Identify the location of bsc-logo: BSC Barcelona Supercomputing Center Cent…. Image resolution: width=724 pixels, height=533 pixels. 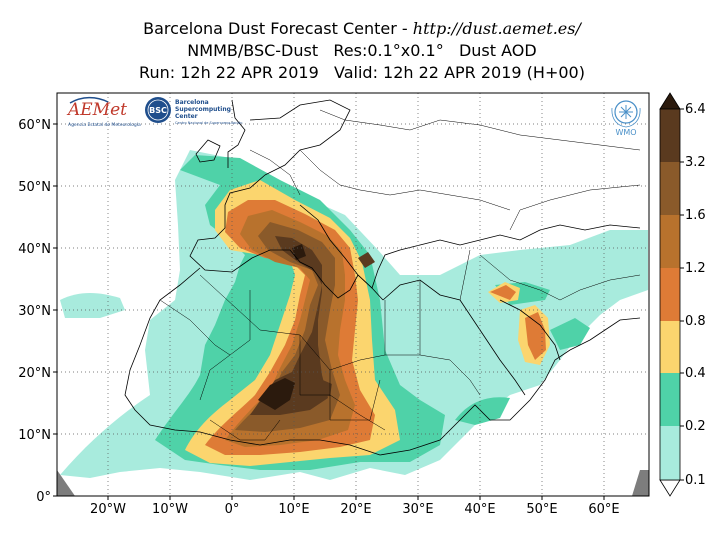
(193, 111).